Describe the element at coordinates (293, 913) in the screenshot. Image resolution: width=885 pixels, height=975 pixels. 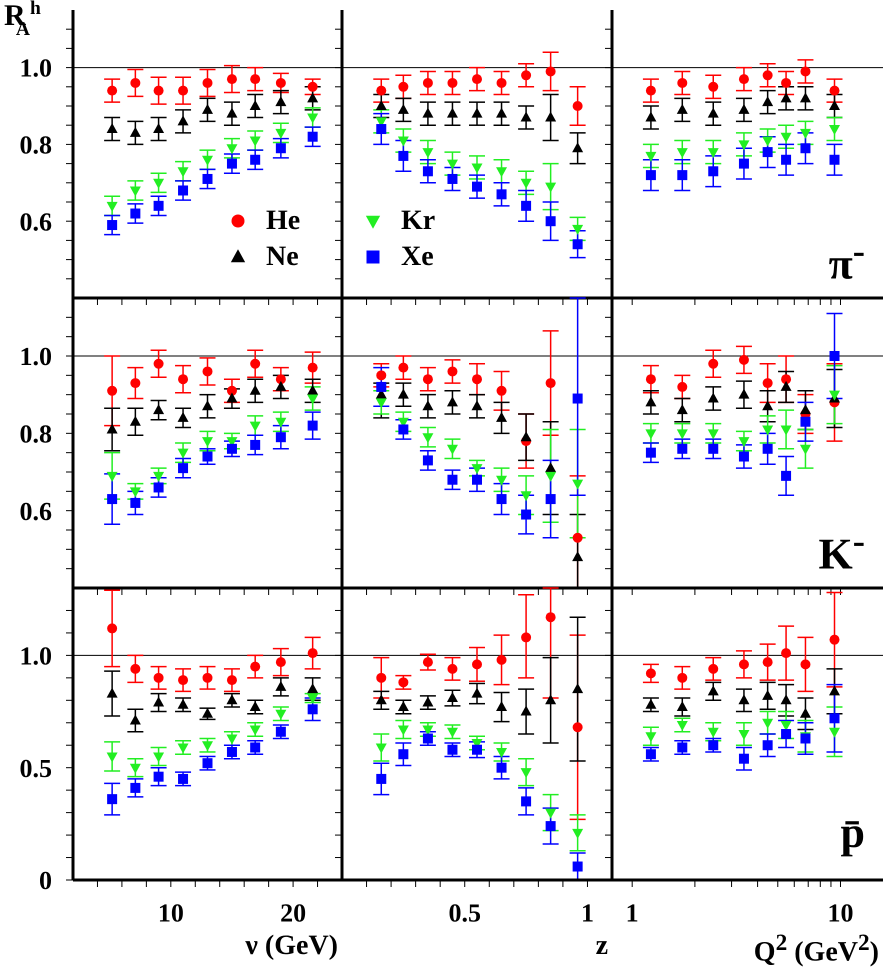
I see `x-tick-label: 20` at that location.